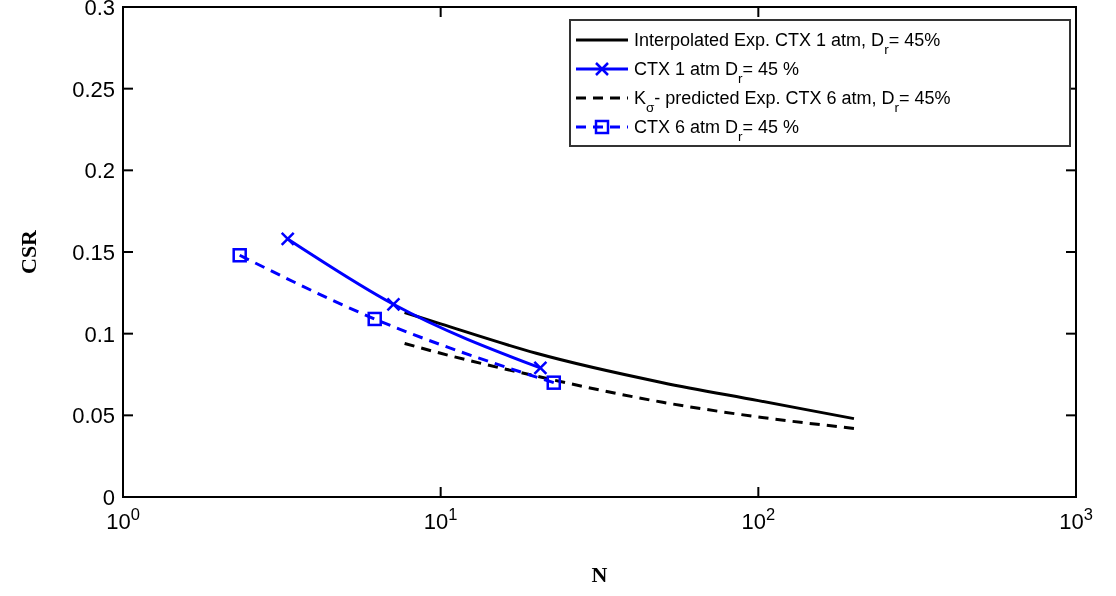  Describe the element at coordinates (93, 252) in the screenshot. I see `y-tick-label: 0.15` at that location.